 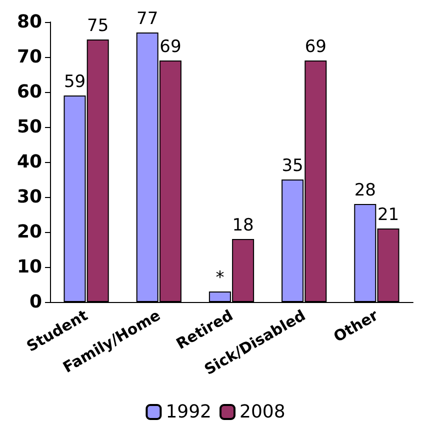 What do you see at coordinates (263, 412) in the screenshot?
I see `legend-label: 2008` at bounding box center [263, 412].